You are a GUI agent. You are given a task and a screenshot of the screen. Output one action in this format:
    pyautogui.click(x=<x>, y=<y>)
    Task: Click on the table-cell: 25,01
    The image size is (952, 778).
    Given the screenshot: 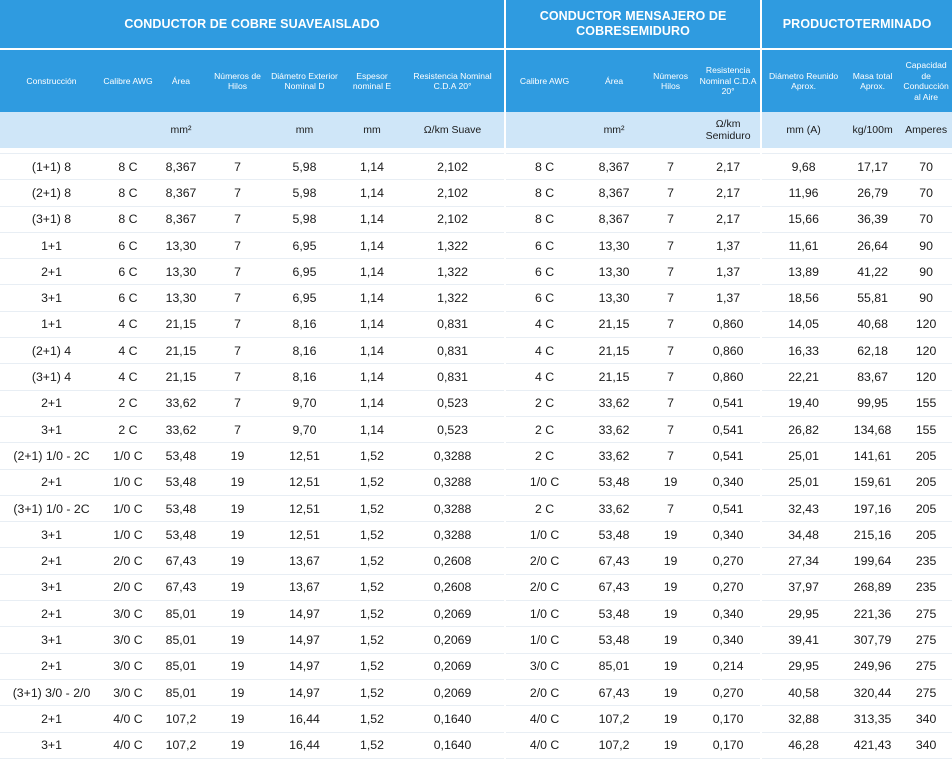 What is the action you would take?
    pyautogui.click(x=803, y=482)
    